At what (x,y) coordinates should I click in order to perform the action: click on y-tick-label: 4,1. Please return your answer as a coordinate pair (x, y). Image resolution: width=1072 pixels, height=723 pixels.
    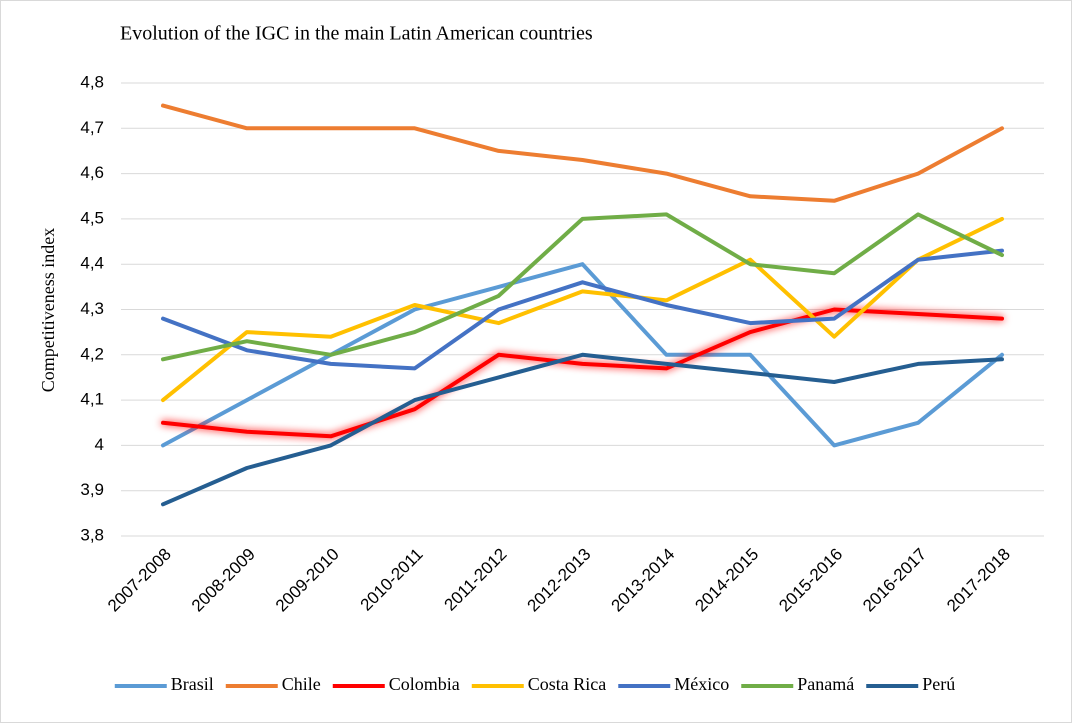
    Looking at the image, I should click on (92, 399).